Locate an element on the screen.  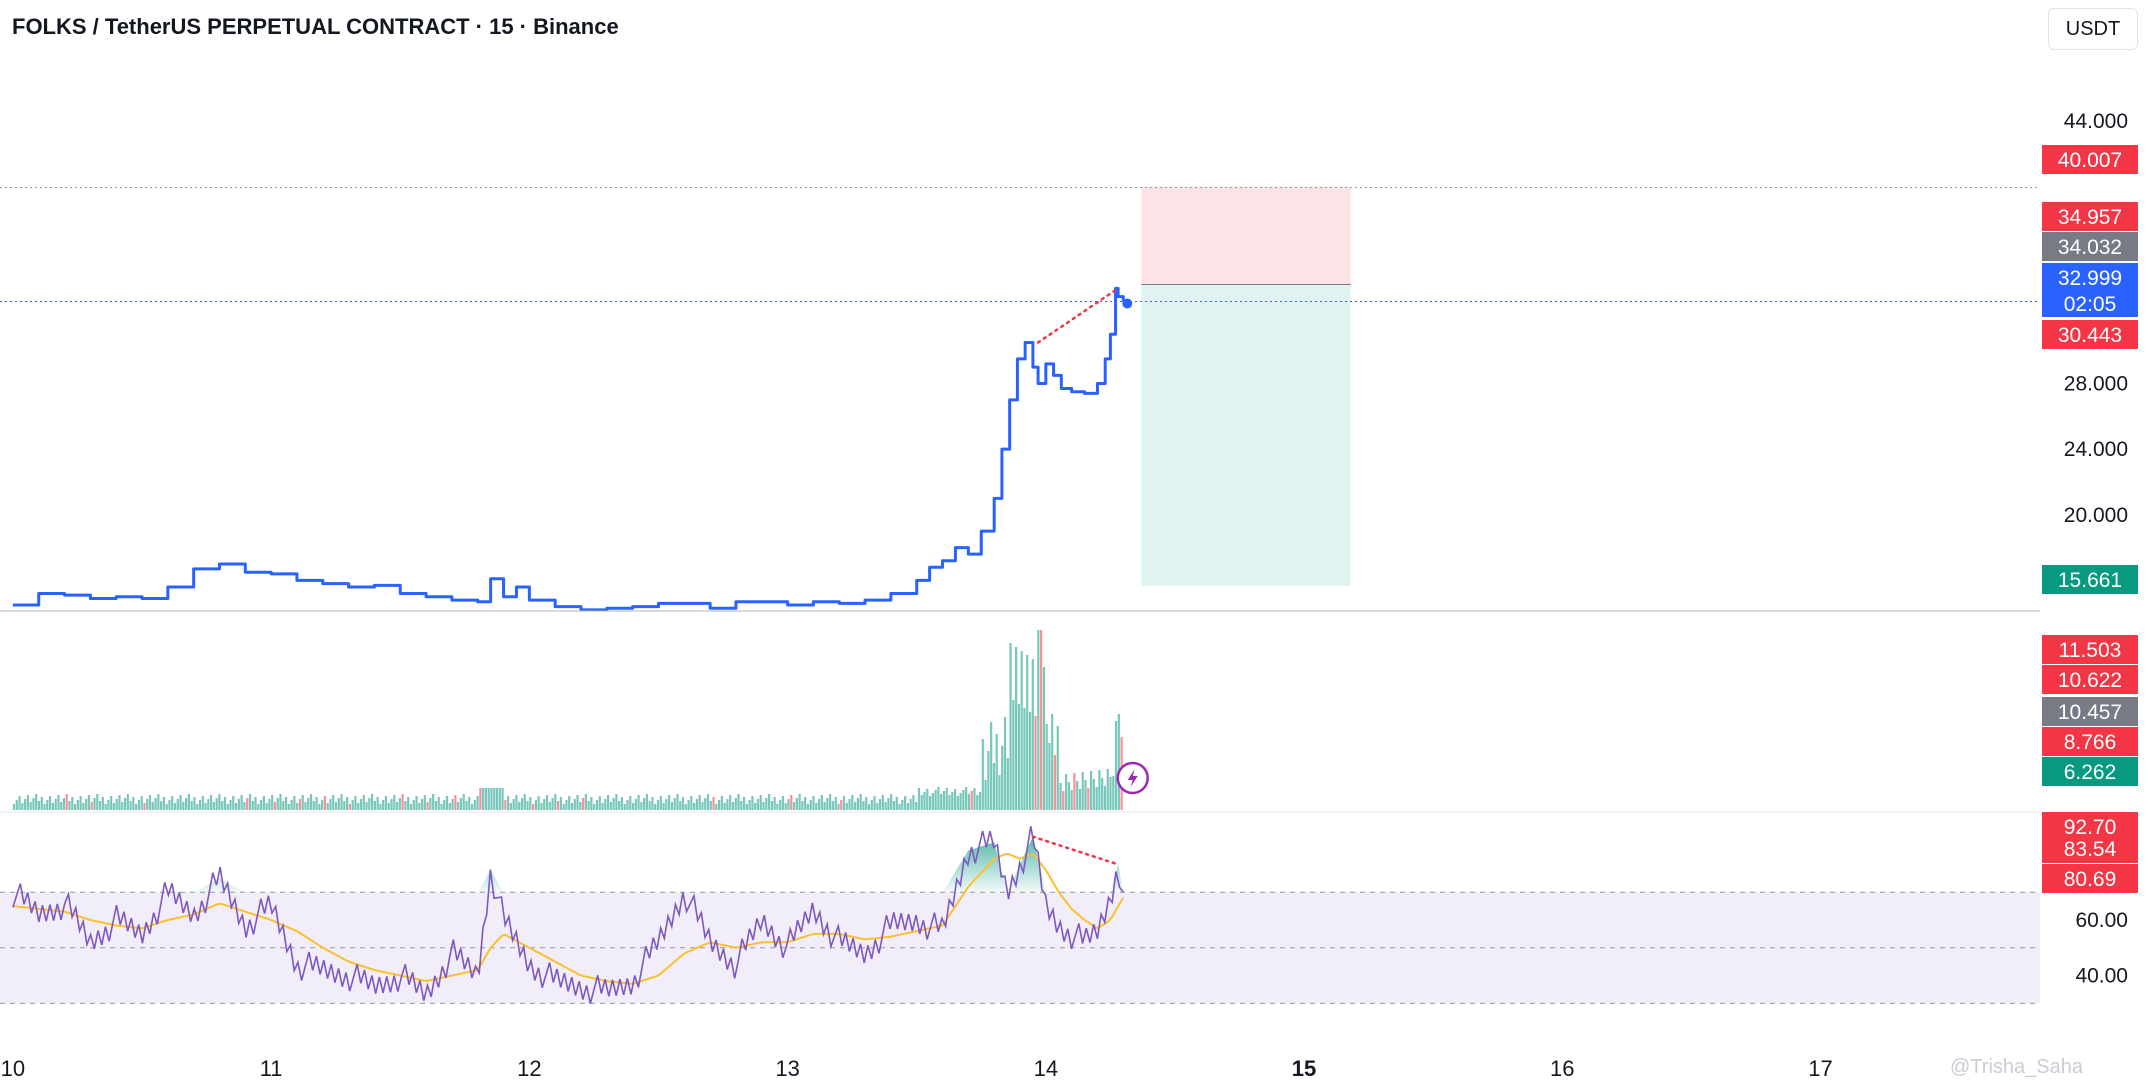
price-scale-badge: 8.766 is located at coordinates (2090, 741).